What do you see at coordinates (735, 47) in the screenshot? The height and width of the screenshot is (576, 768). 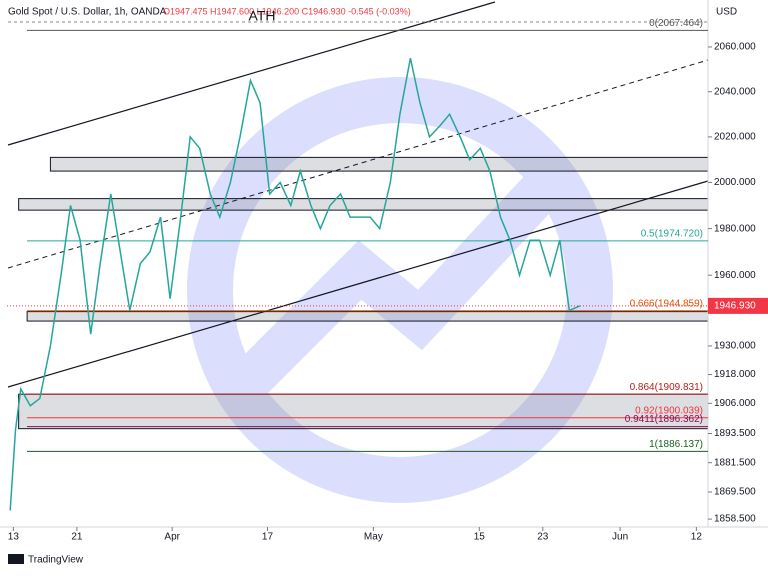 I see `y-tick-label: 2060.000` at bounding box center [735, 47].